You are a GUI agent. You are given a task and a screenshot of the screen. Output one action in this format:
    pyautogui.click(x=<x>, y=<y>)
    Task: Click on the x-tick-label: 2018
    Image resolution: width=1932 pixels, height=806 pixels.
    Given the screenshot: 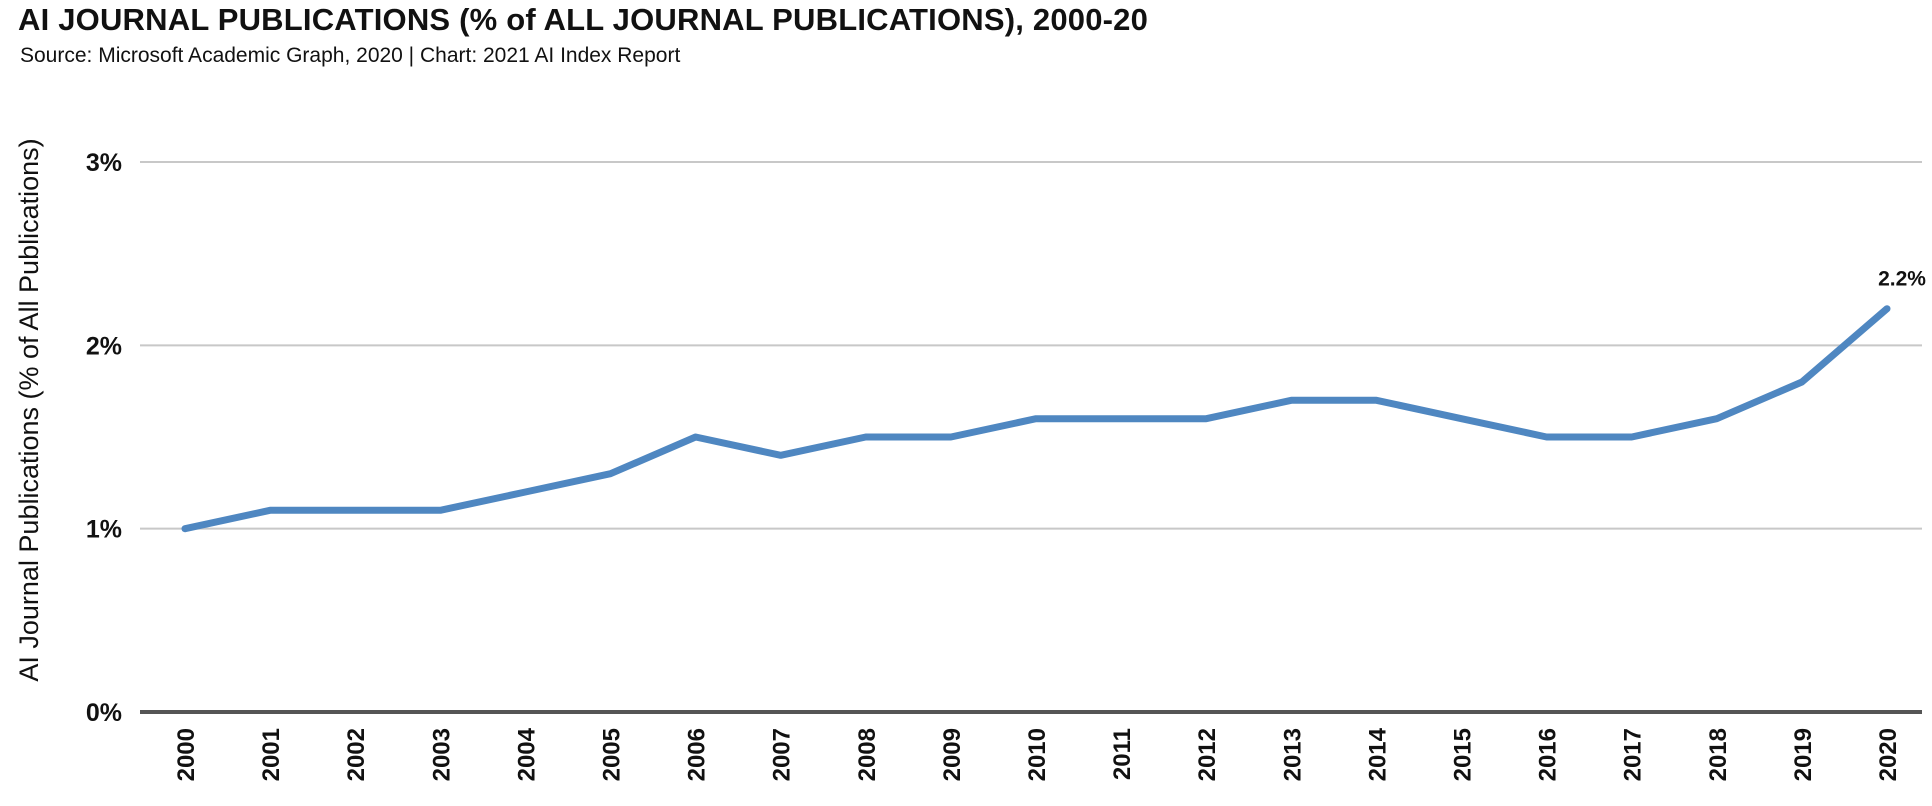 What is the action you would take?
    pyautogui.click(x=1718, y=754)
    